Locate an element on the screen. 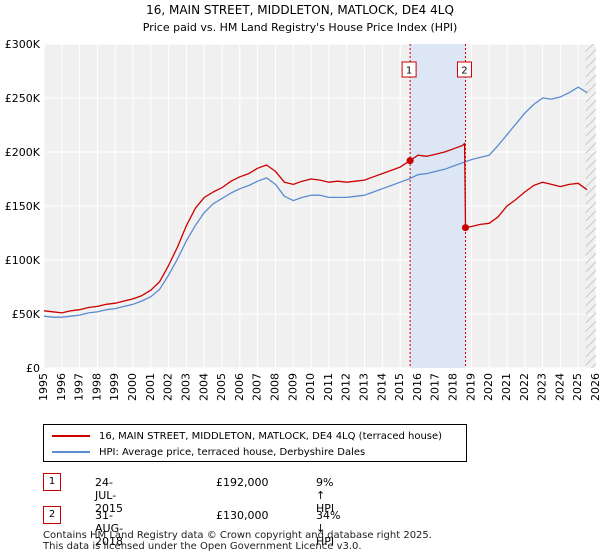 The width and height of the screenshot is (600, 560). transaction-date: 24-JUL-2015 is located at coordinates (109, 495).